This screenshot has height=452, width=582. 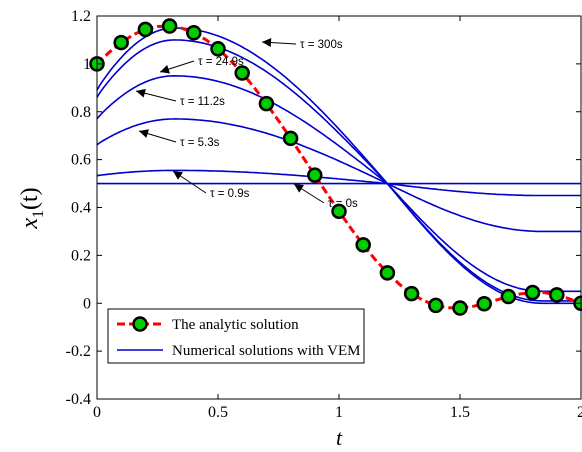 I want to click on y-axis-title-sub: 1, so click(x=38, y=214).